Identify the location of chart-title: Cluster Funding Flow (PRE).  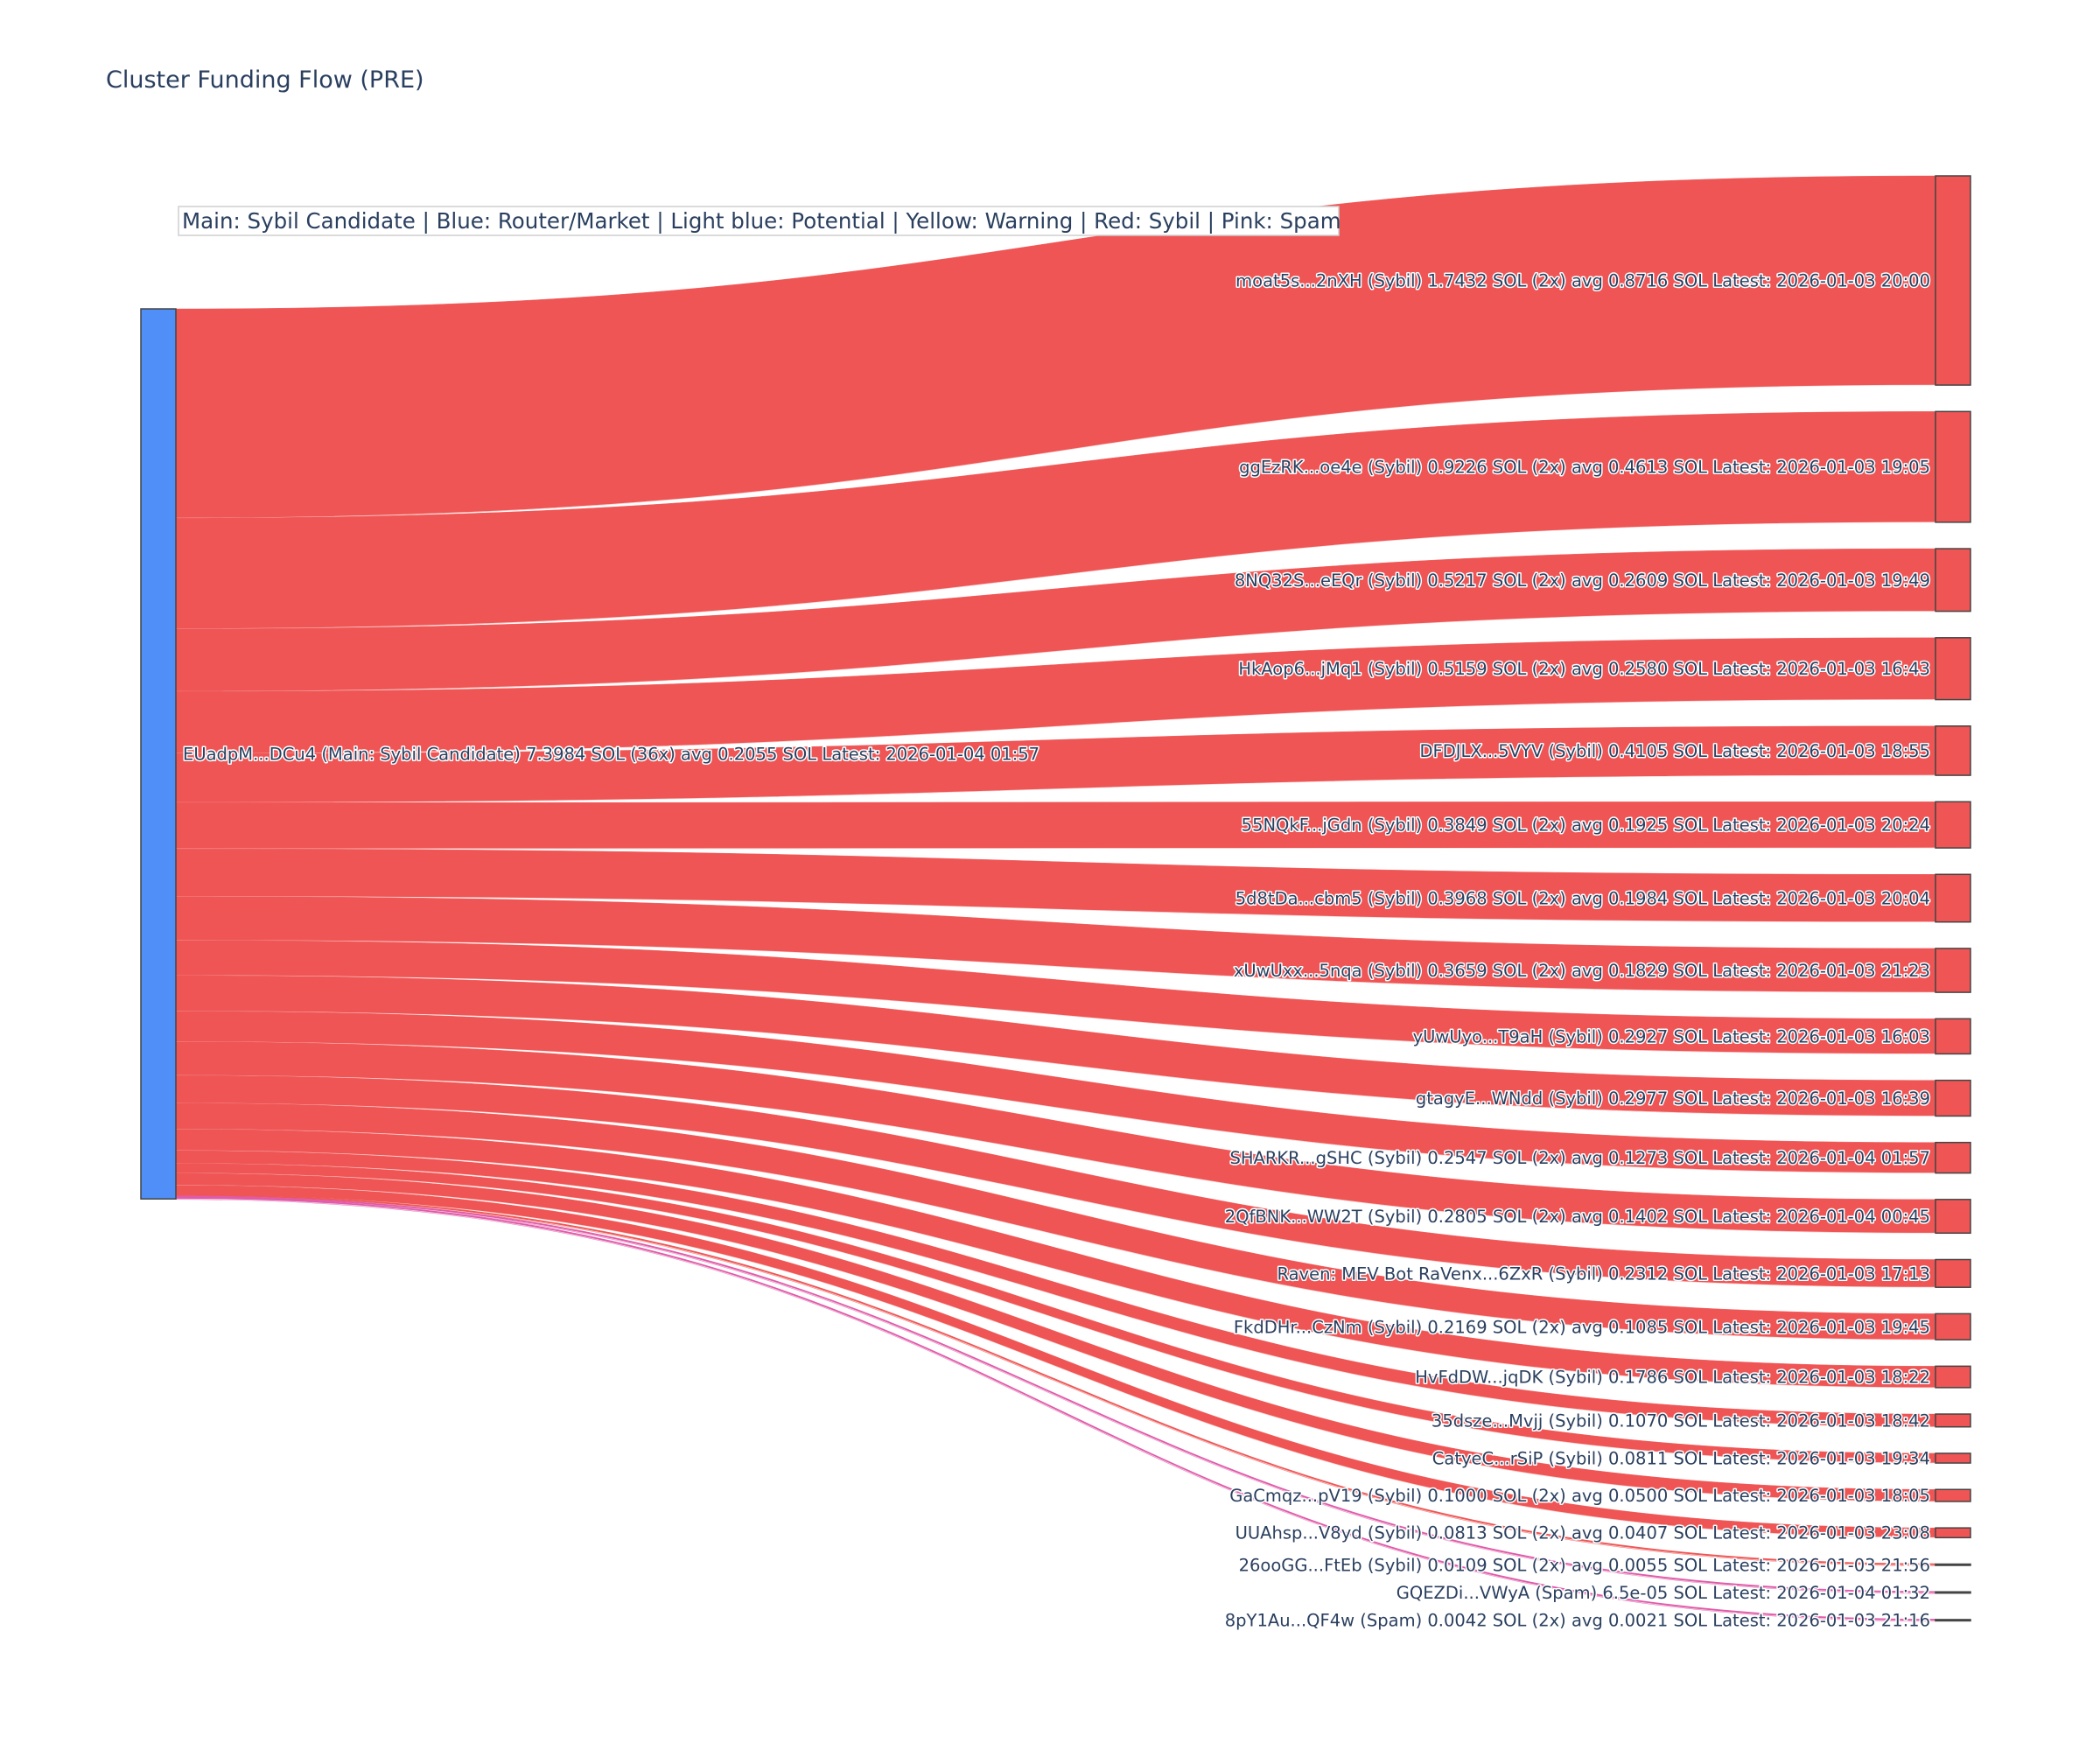
(265, 80).